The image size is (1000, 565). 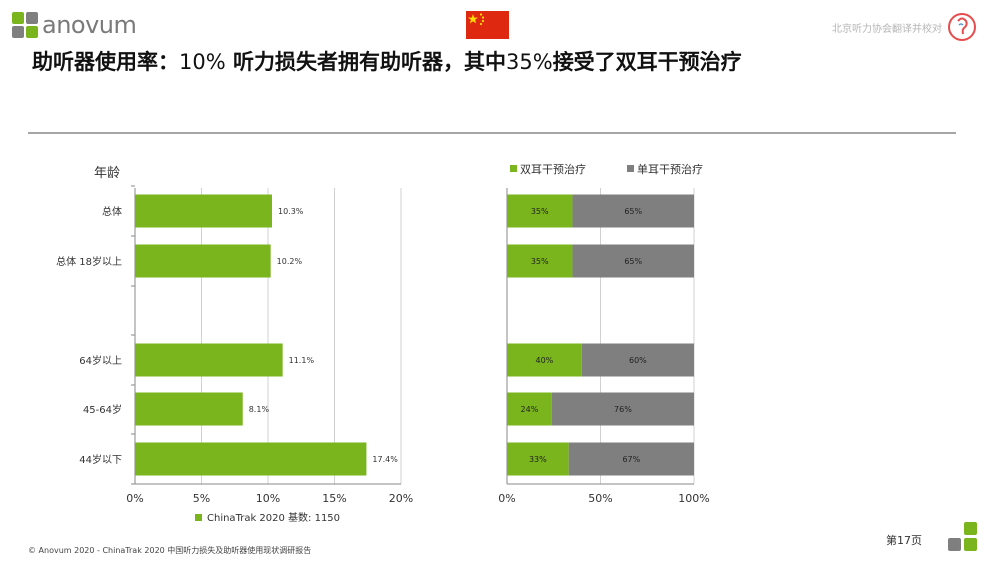 I want to click on chart2-value-label: 33%, so click(x=538, y=459).